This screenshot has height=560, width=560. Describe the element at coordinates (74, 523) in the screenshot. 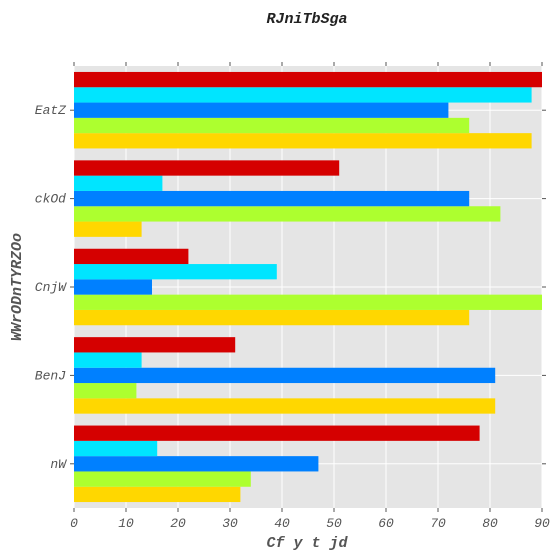

I see `x-tick-label: 0` at that location.